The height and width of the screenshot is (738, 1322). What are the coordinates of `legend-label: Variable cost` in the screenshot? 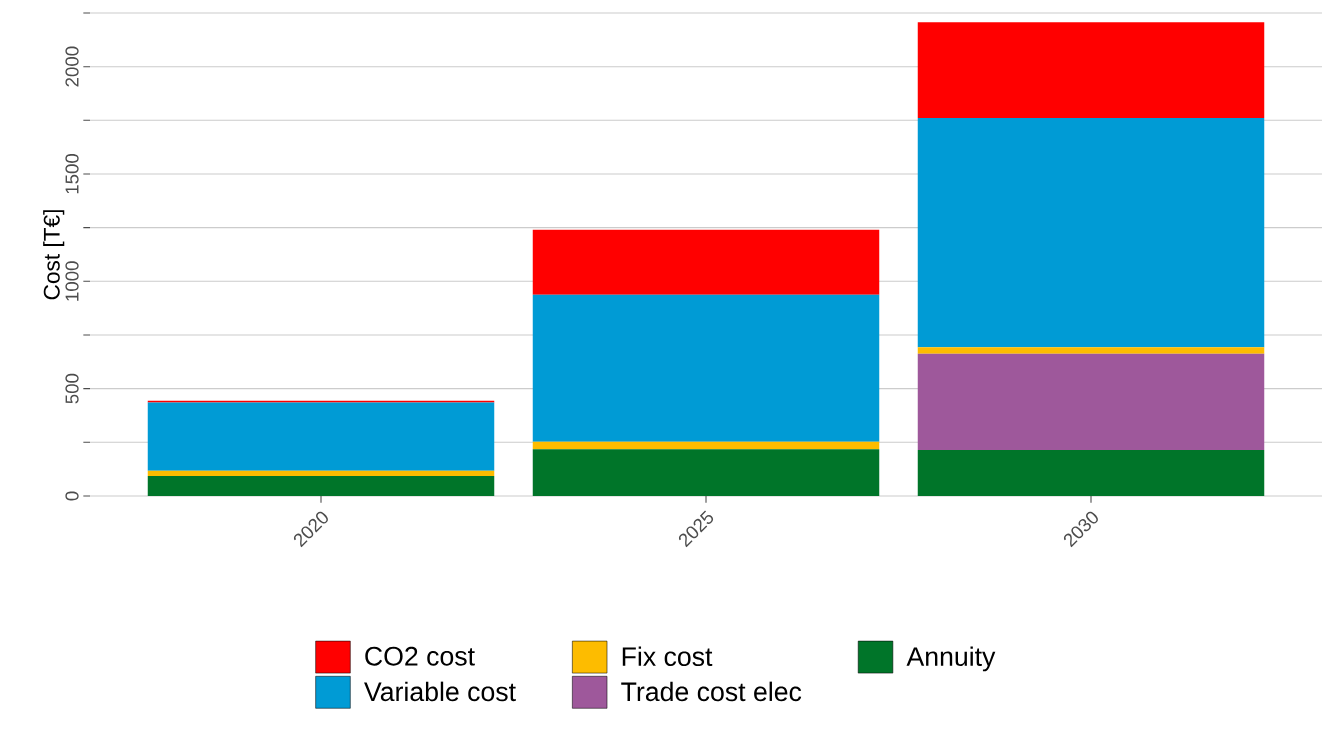 It's located at (440, 691).